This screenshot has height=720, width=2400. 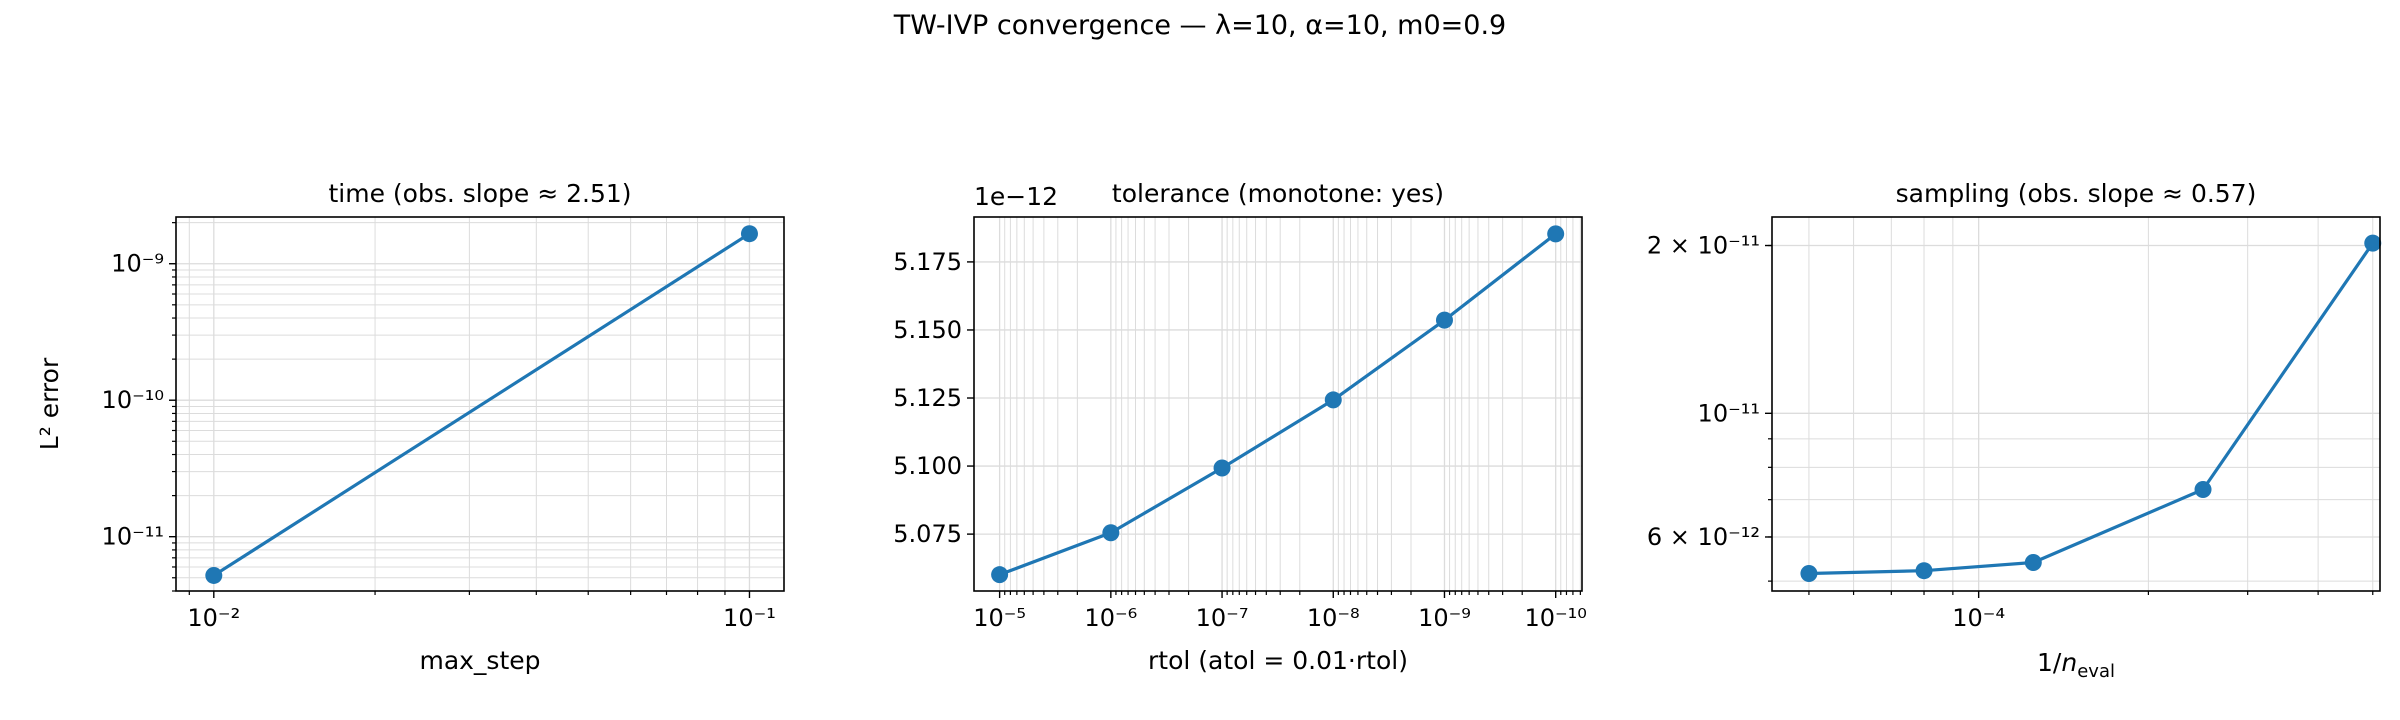 I want to click on x-tick-label: 10⁻⁹, so click(x=1444, y=618).